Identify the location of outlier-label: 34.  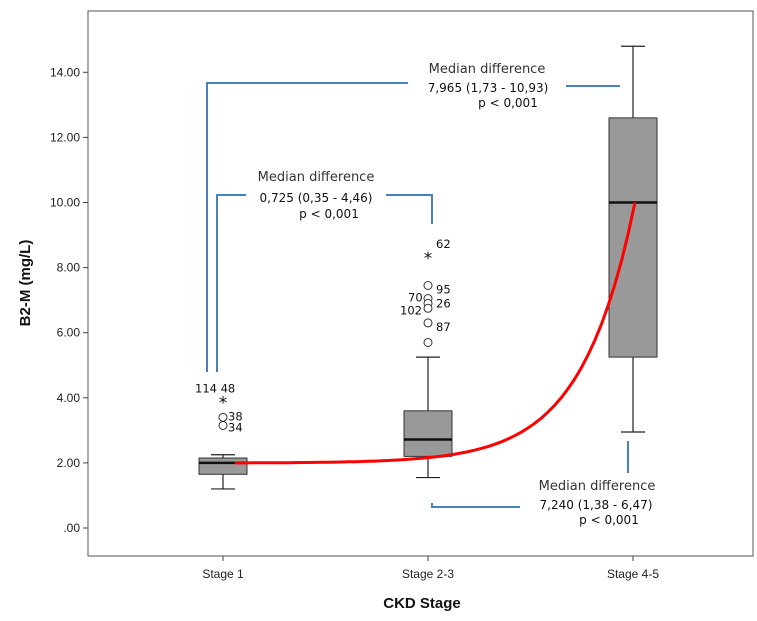
(235, 427).